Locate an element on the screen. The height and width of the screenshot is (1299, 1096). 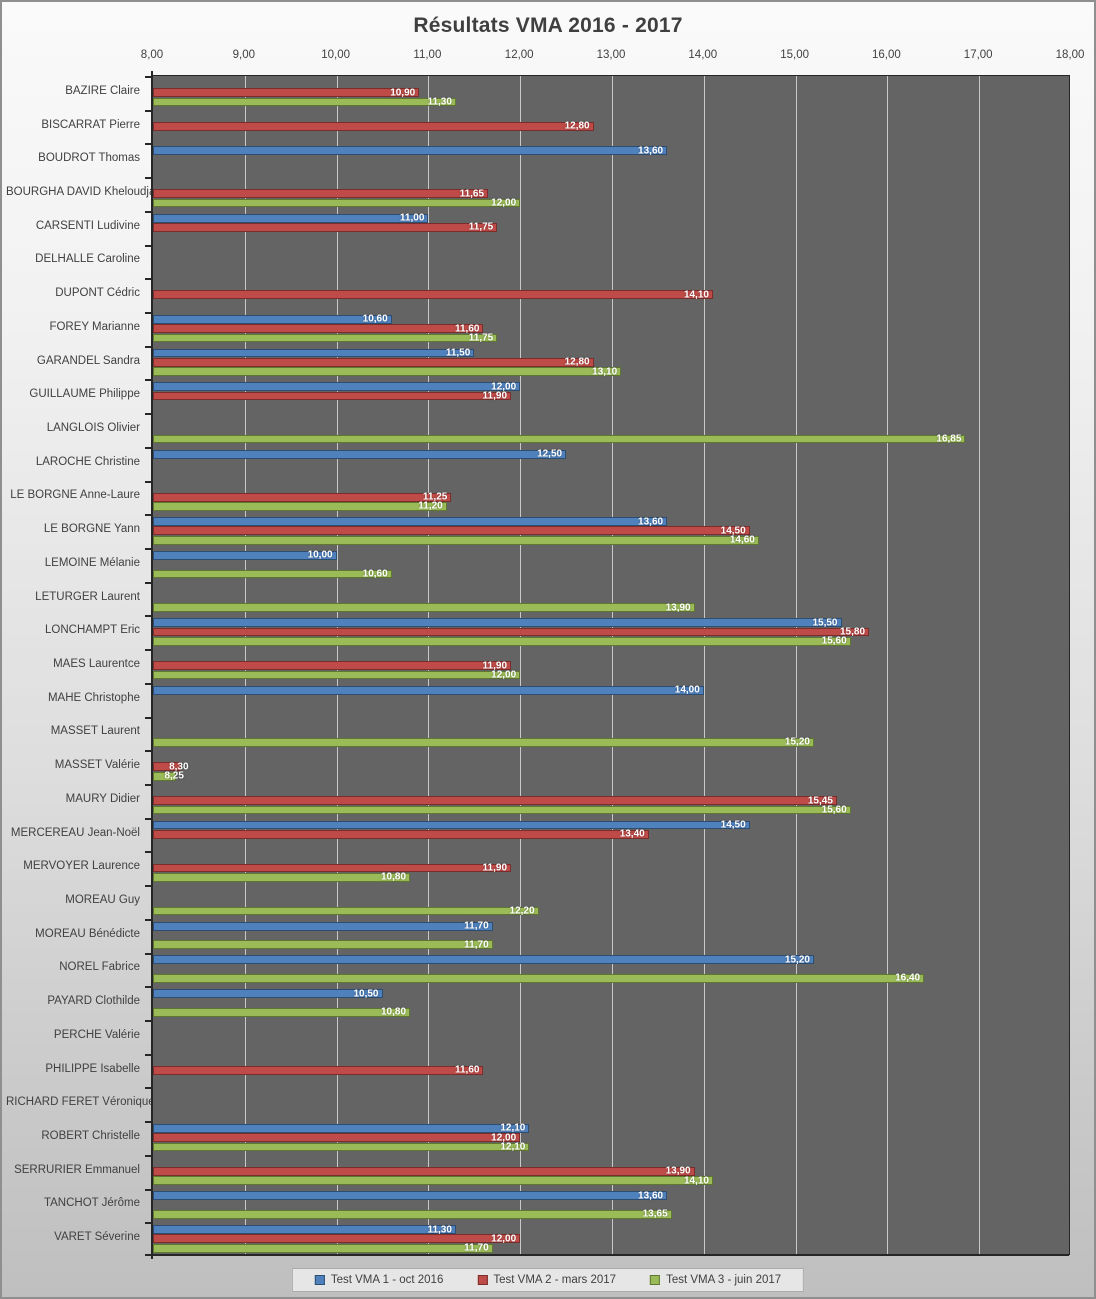
bar-series-3: 13,65 is located at coordinates (412, 1214).